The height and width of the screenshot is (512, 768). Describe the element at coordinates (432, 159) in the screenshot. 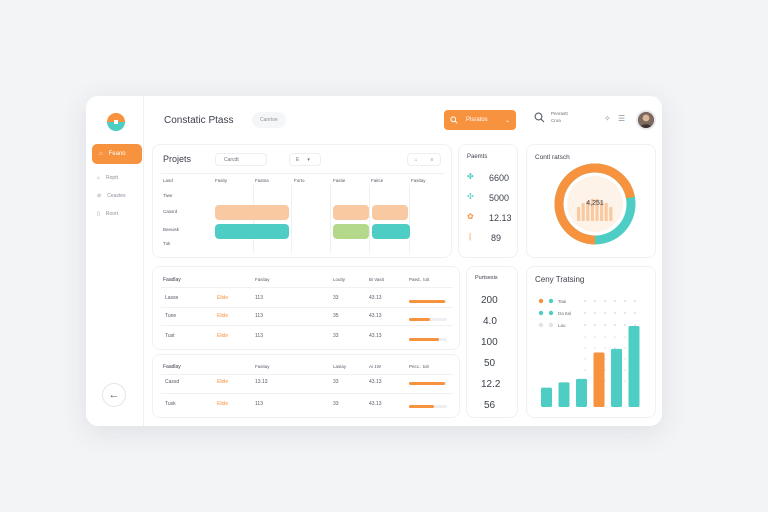

I see `list-icon: ≡` at that location.